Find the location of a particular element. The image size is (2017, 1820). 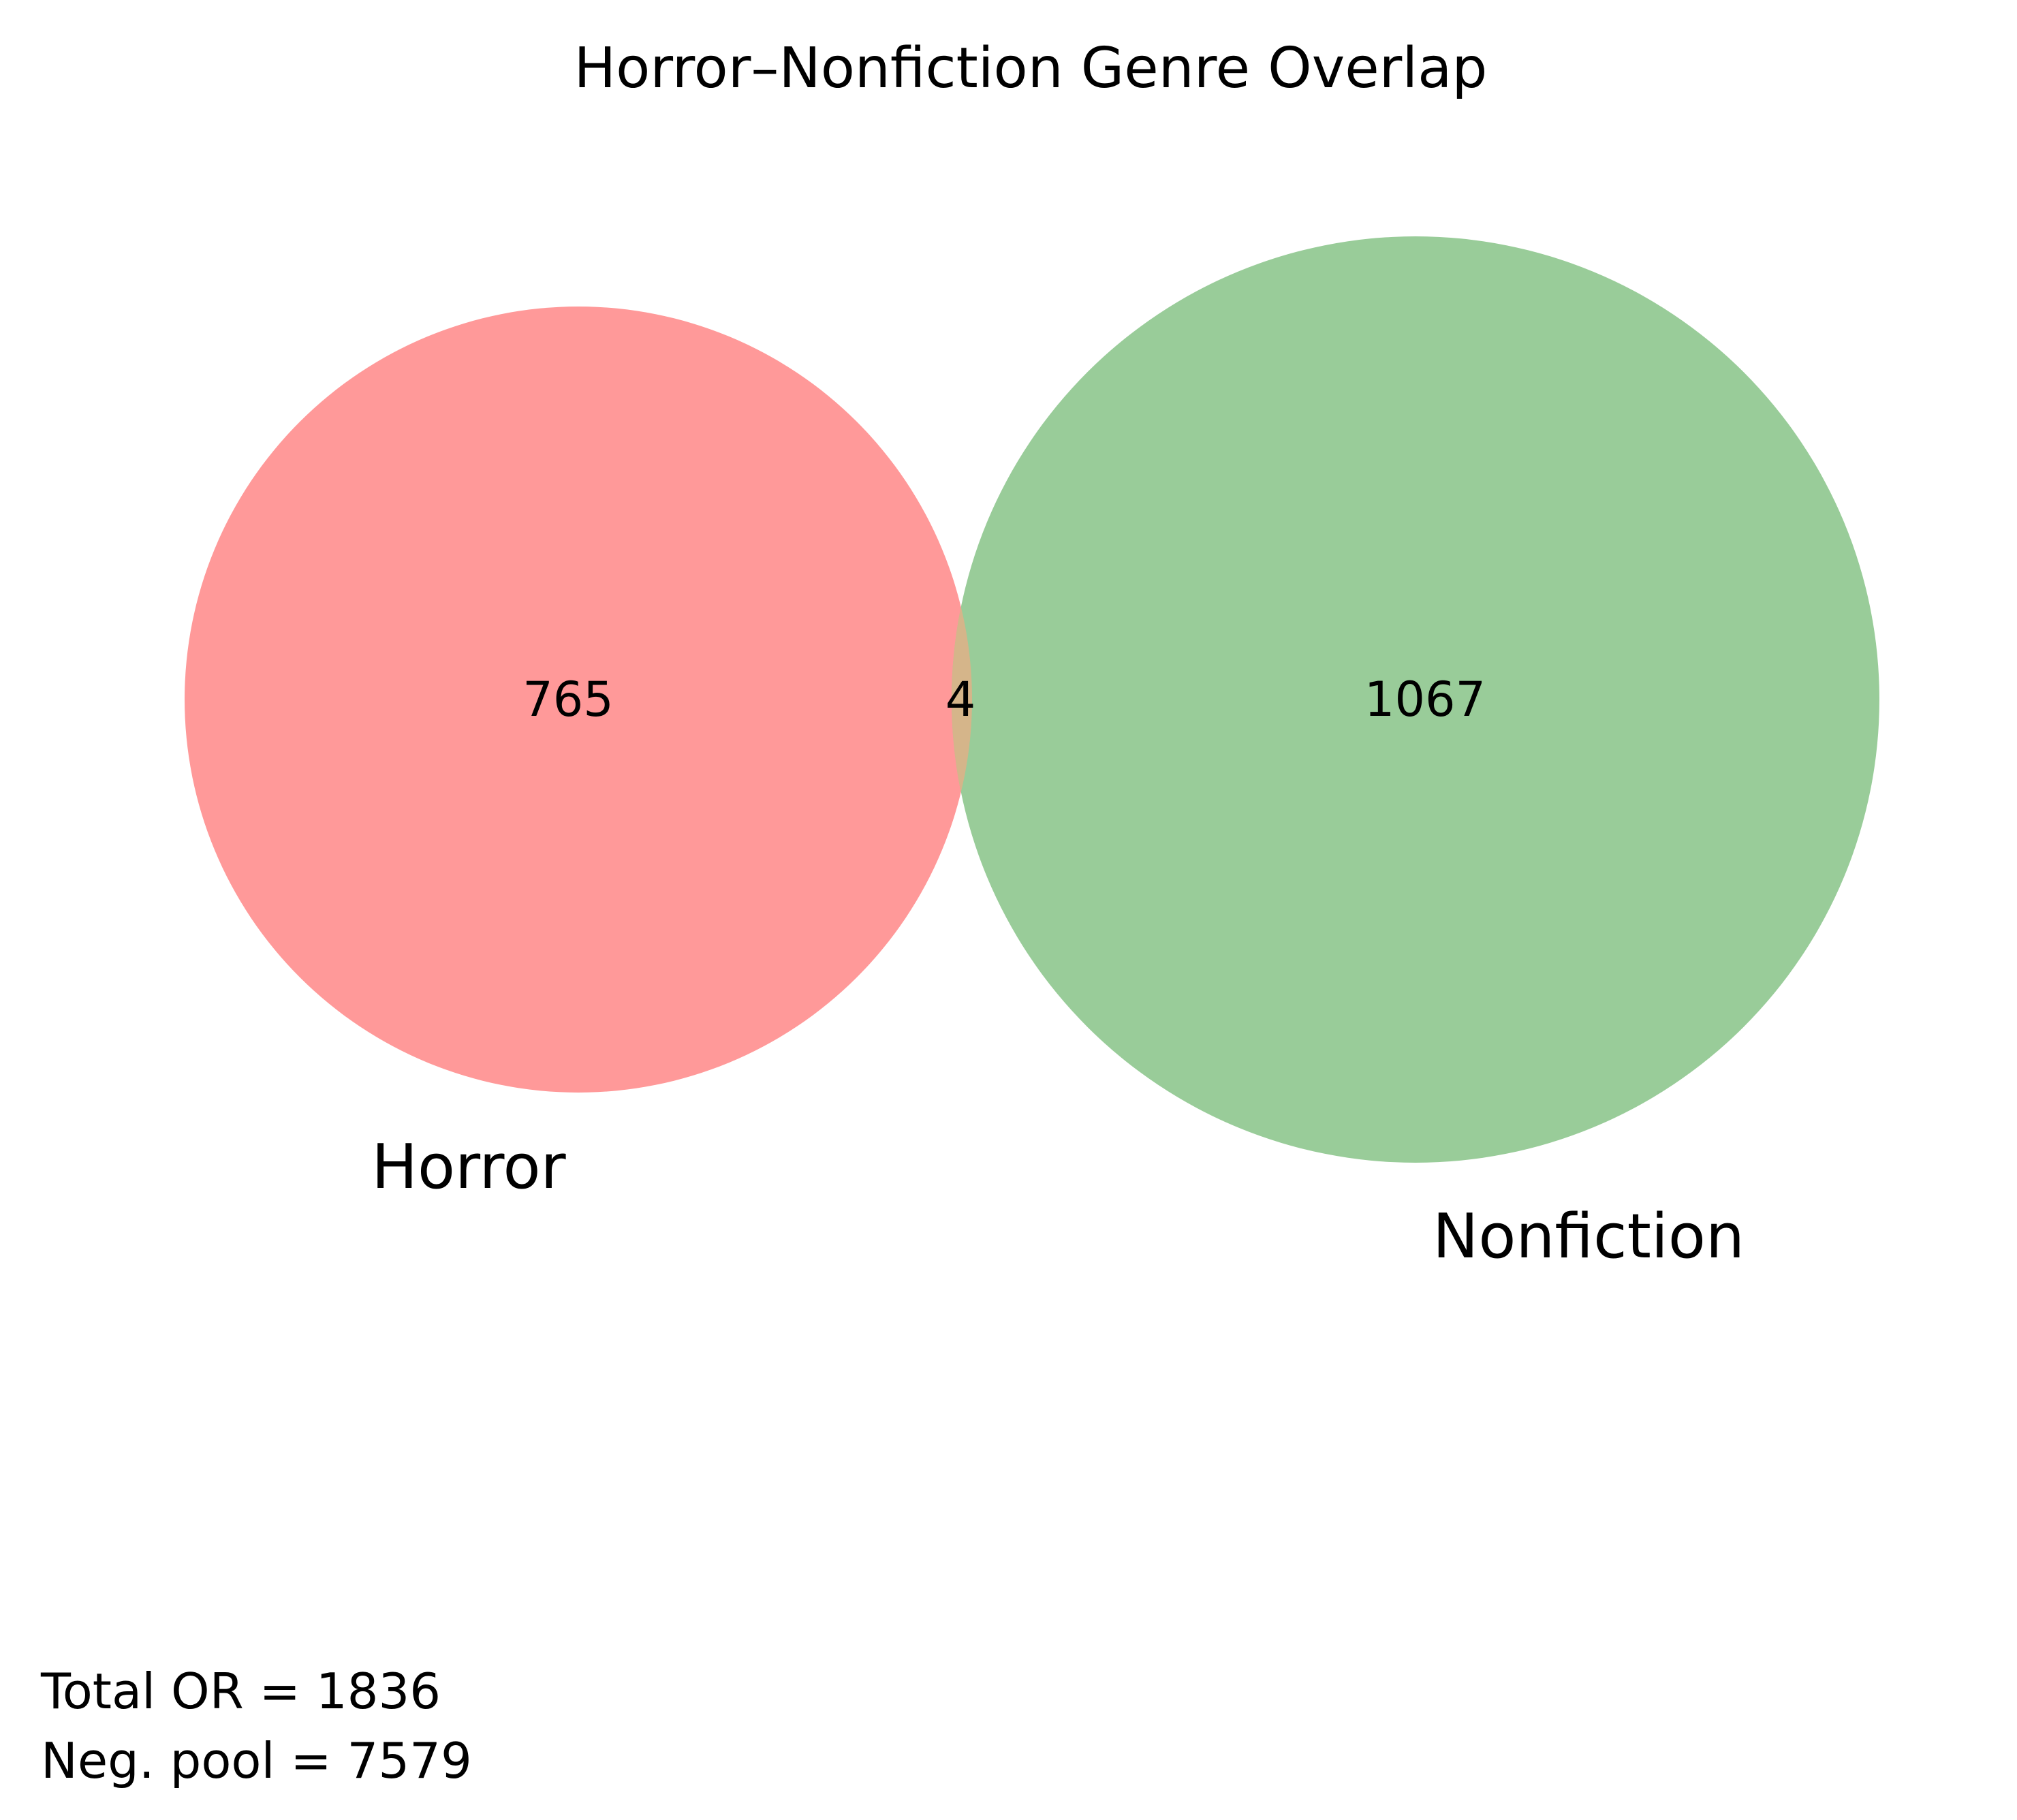

intersection-count: 4 is located at coordinates (960, 699).